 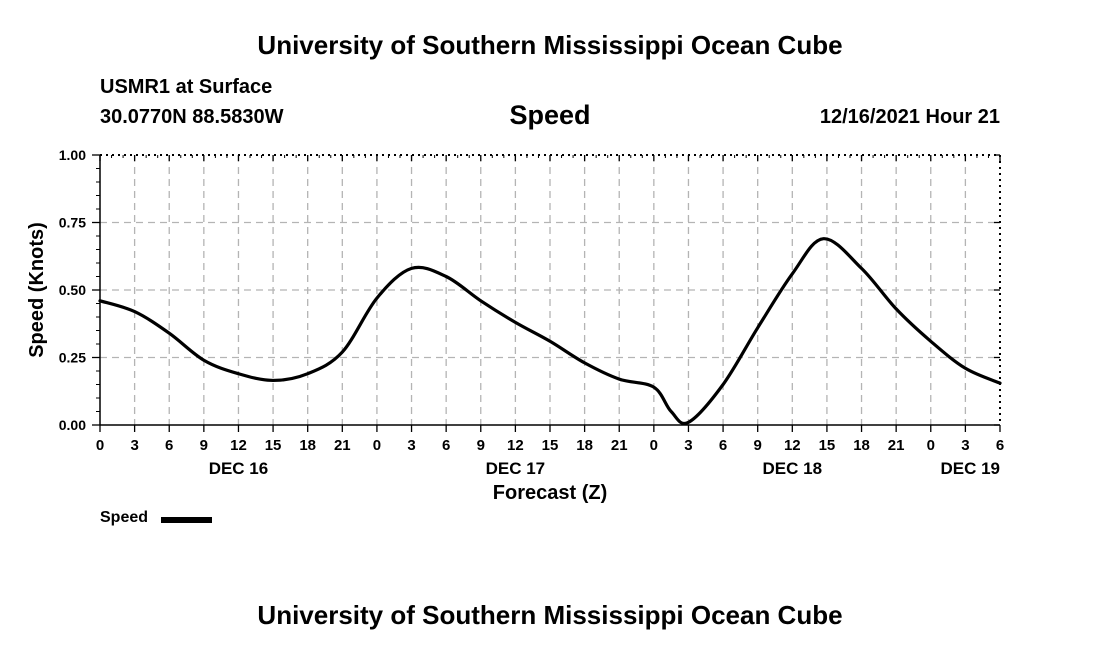 I want to click on x-day-label: DEC 19, so click(x=970, y=468).